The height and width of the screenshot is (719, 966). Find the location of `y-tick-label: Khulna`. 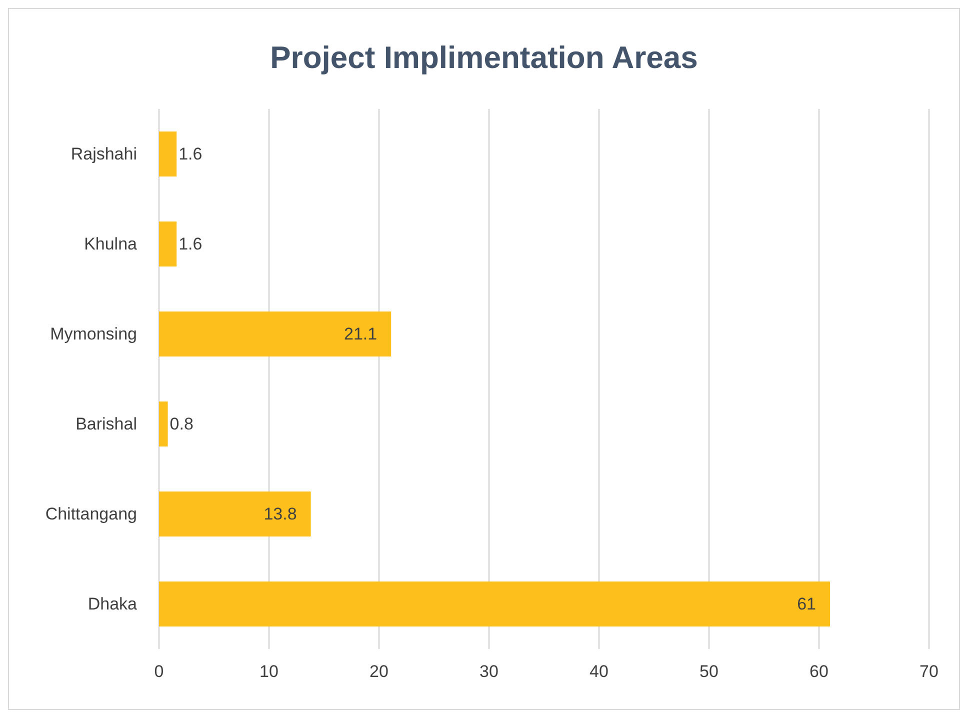

y-tick-label: Khulna is located at coordinates (111, 244).